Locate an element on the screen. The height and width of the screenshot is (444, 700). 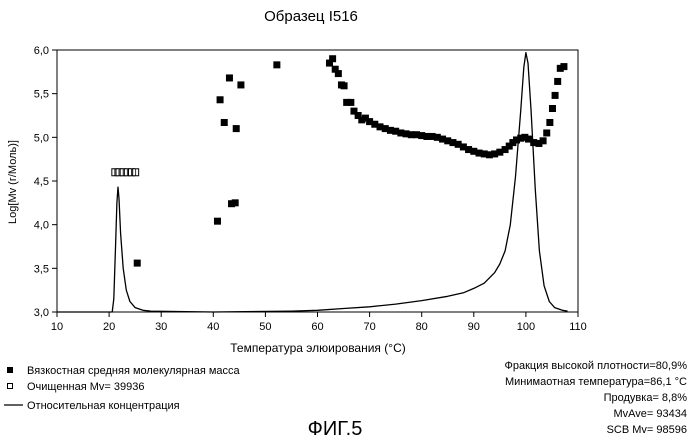
chart-title: Образец I516 is located at coordinates (311, 16).